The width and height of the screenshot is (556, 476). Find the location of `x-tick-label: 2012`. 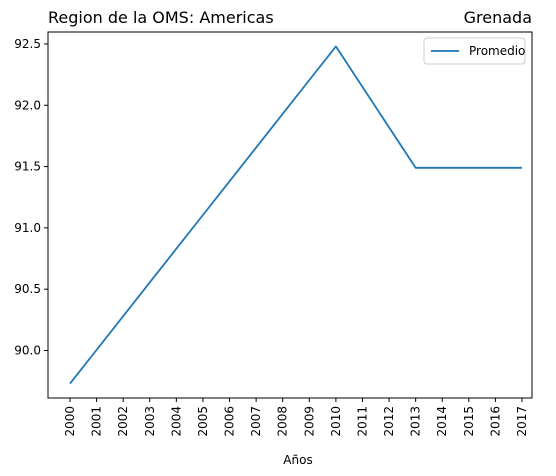

x-tick-label: 2012 is located at coordinates (389, 421).